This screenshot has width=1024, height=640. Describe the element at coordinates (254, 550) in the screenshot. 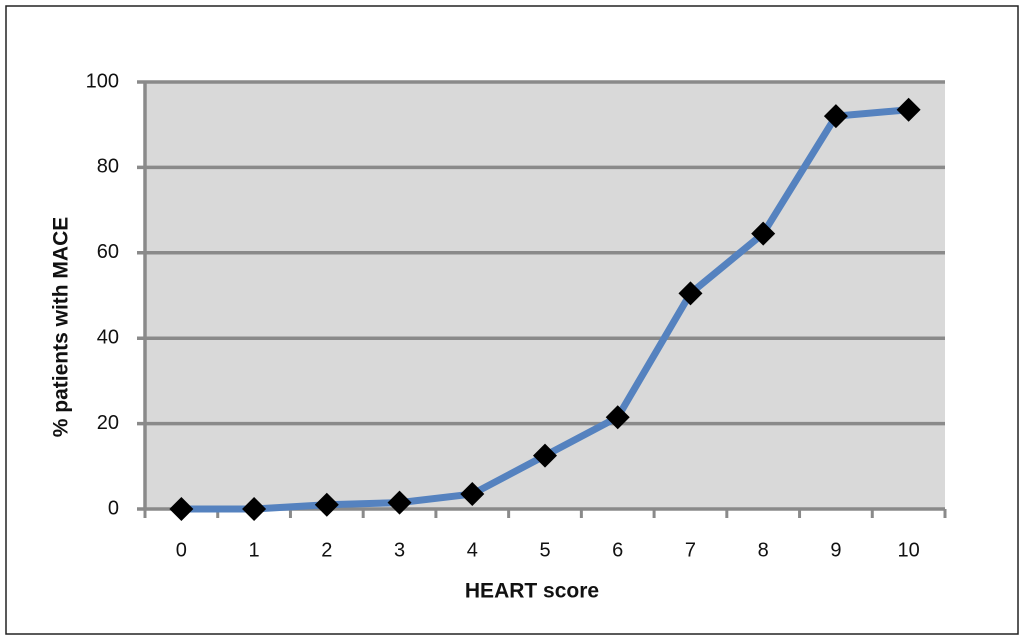

I see `x-tick-label: 1` at that location.